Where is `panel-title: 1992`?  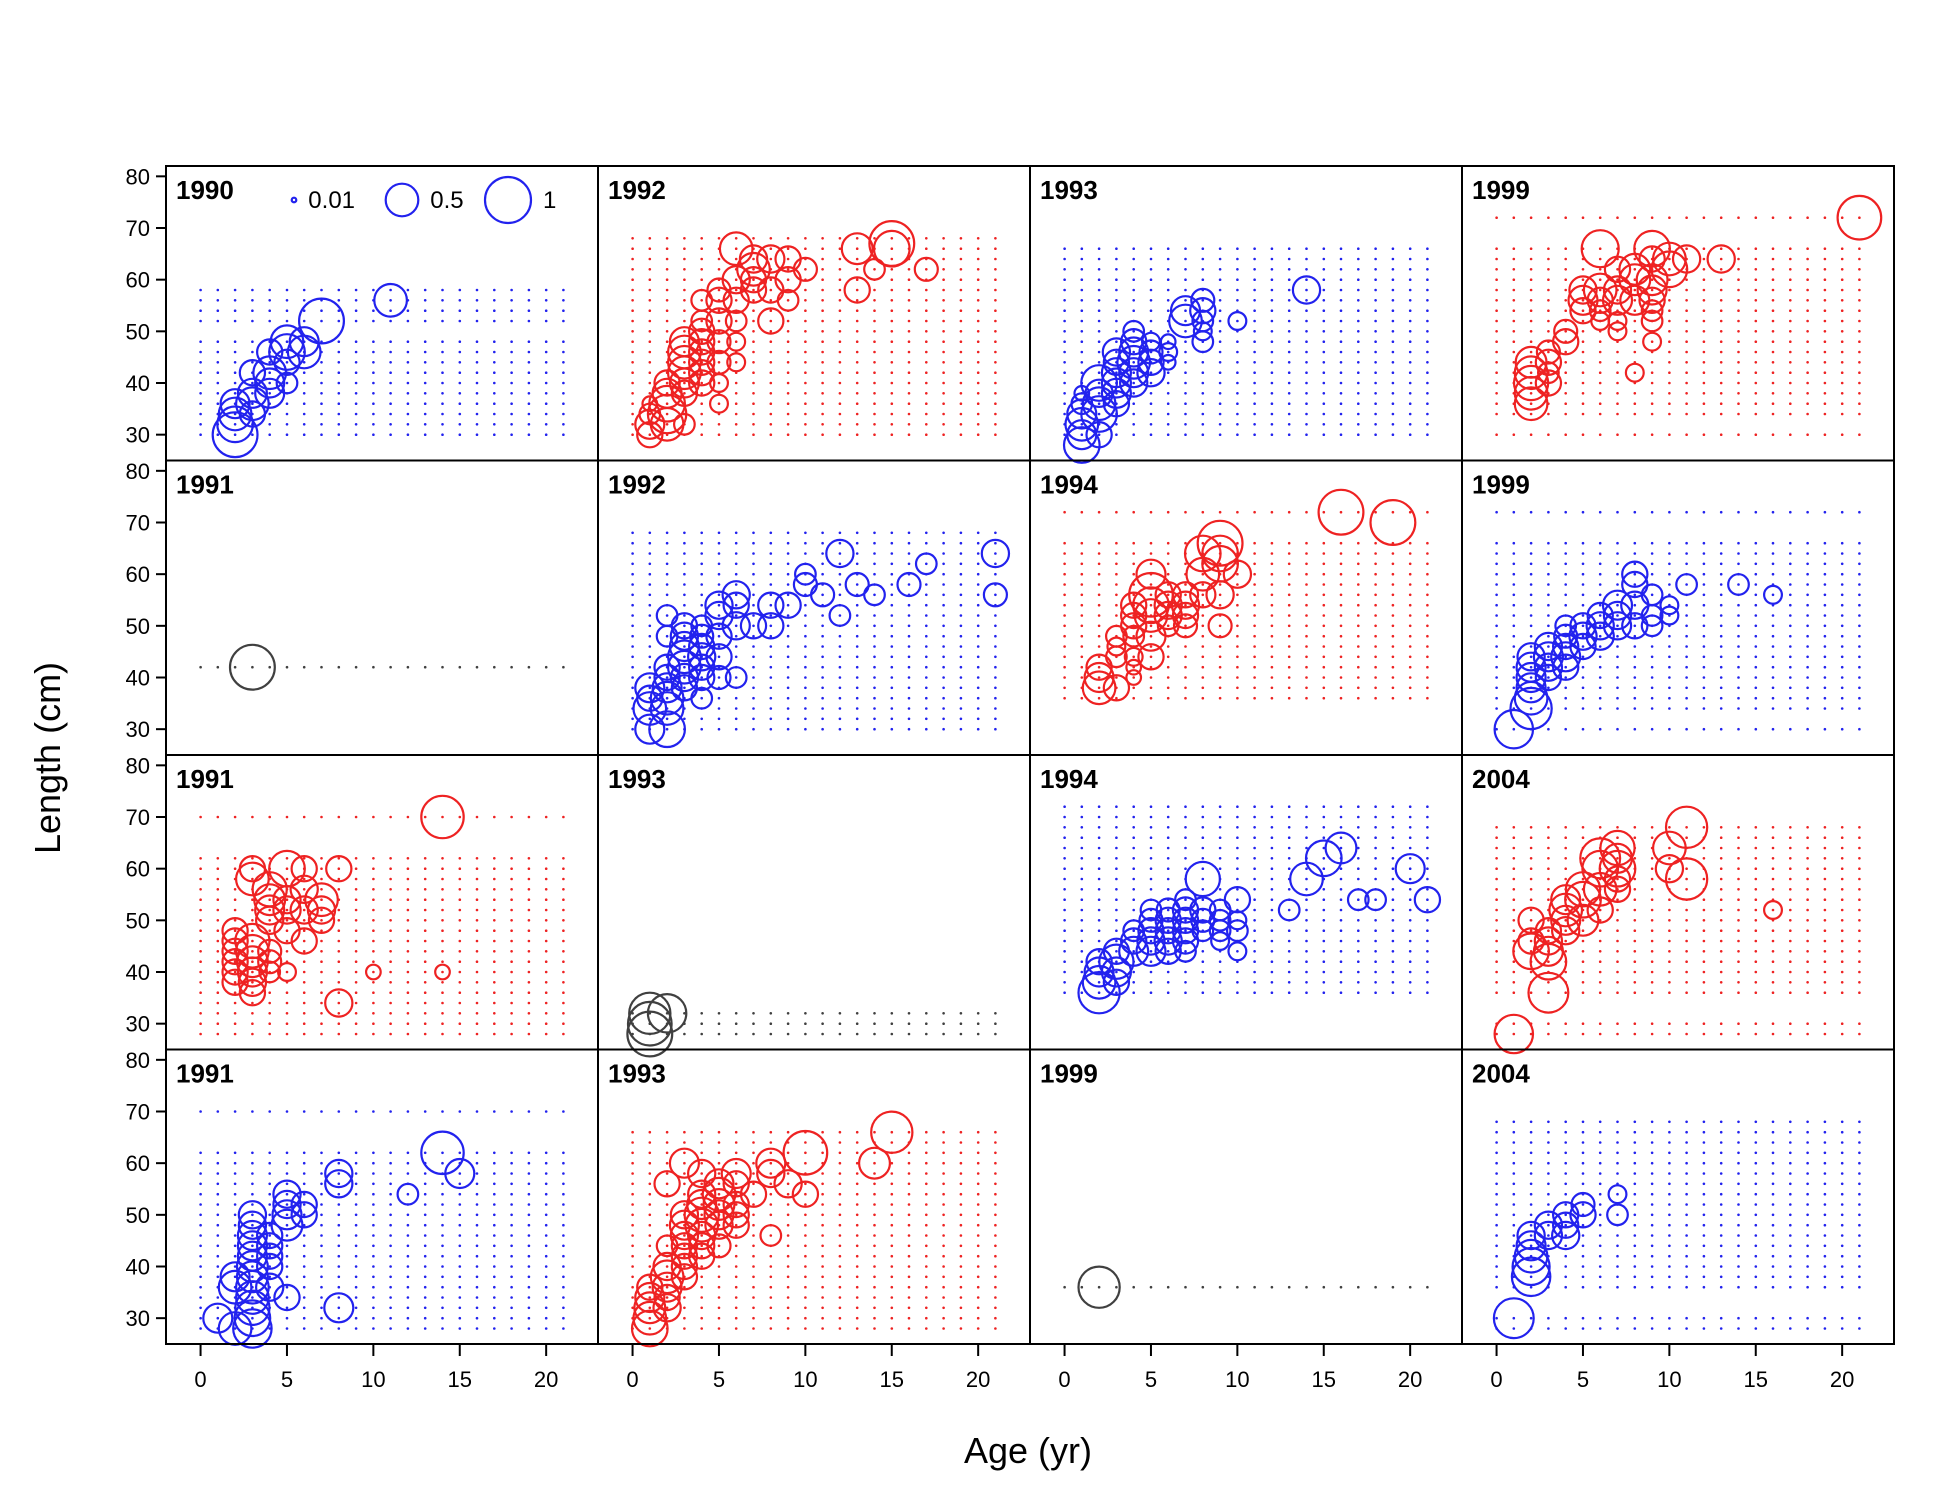
panel-title: 1992 is located at coordinates (637, 485).